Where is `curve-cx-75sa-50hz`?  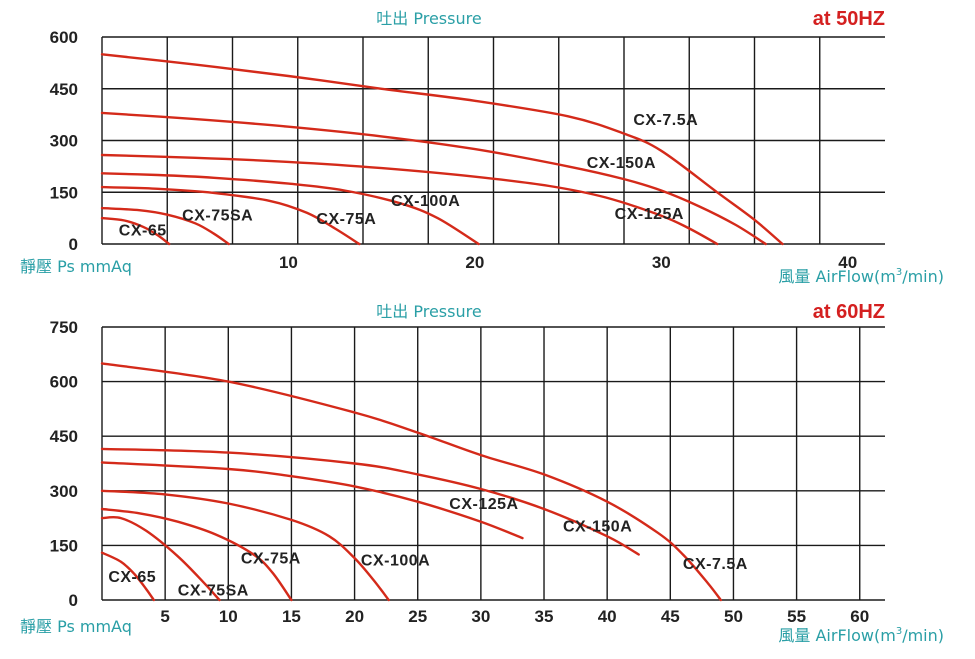
curve-cx-75sa-50hz is located at coordinates (165, 226).